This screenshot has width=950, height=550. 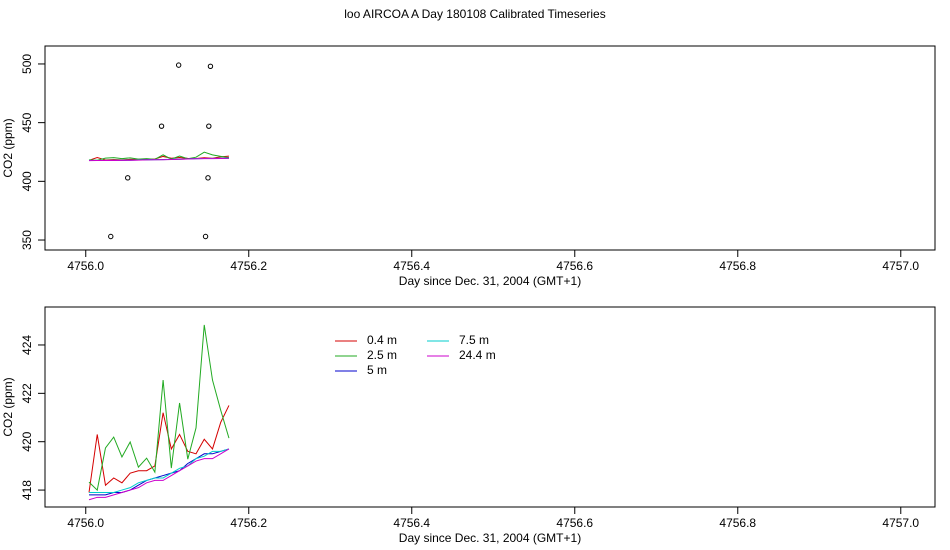 What do you see at coordinates (27, 490) in the screenshot?
I see `y-tick-label: 418` at bounding box center [27, 490].